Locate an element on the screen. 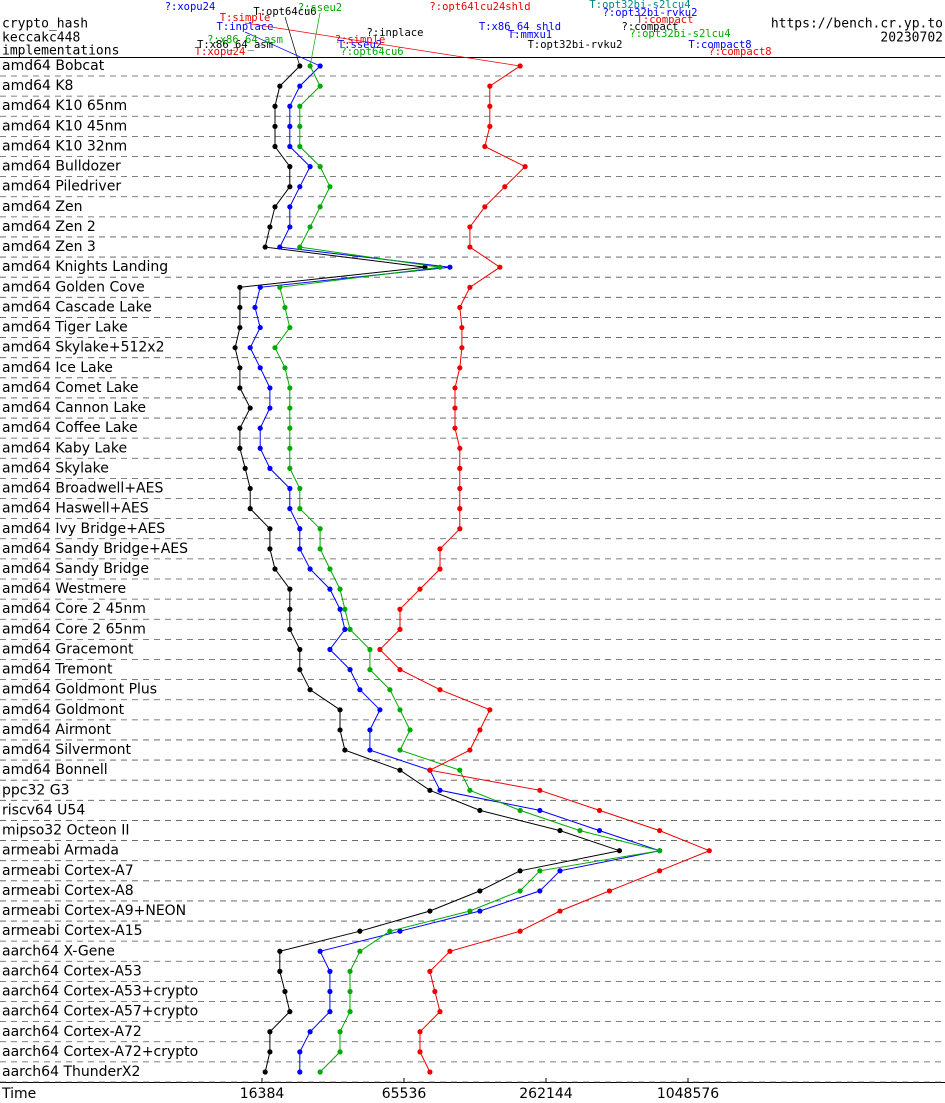 This screenshot has width=945, height=1103. y-tick-label: amd64 Westmere is located at coordinates (64, 589).